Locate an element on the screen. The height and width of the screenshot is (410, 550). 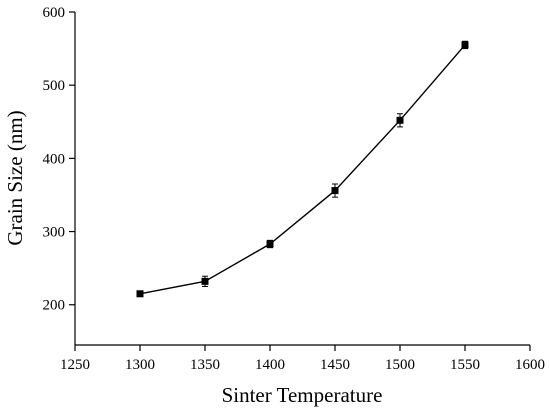
y-tick-label: 200 is located at coordinates (54, 306).